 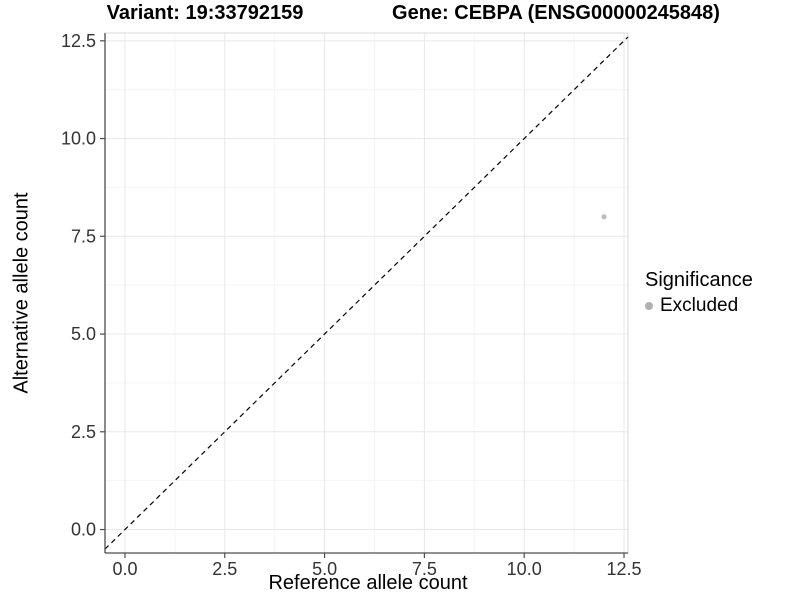 What do you see at coordinates (78, 41) in the screenshot?
I see `y-tick-label: 12.5` at bounding box center [78, 41].